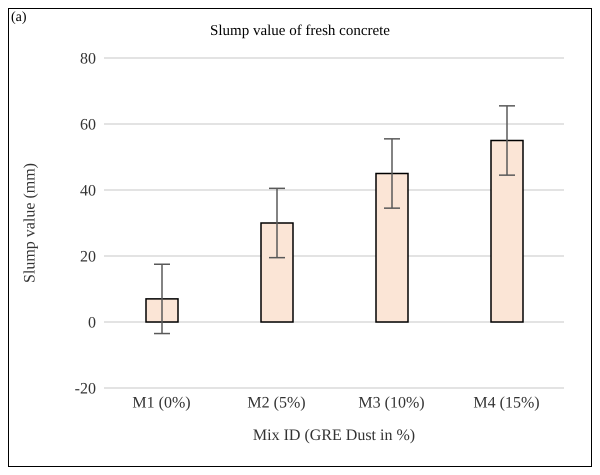 Image resolution: width=600 pixels, height=475 pixels. What do you see at coordinates (88, 59) in the screenshot?
I see `y-tick-label: 80` at bounding box center [88, 59].